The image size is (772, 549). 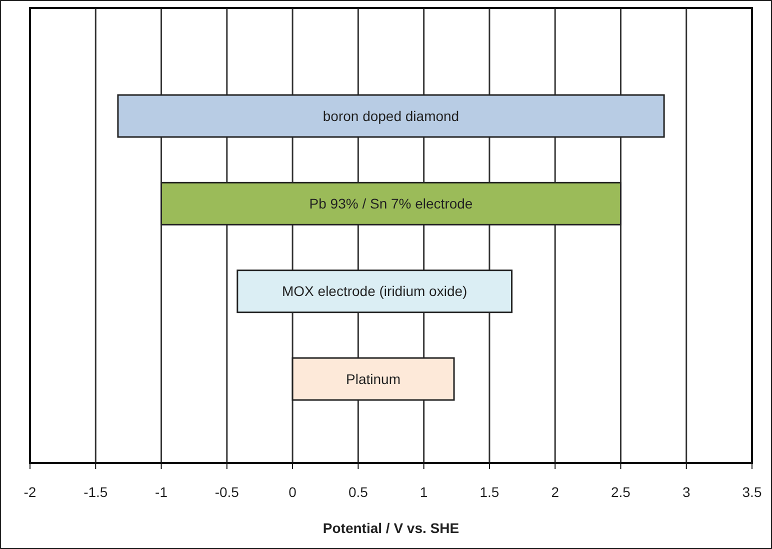 I want to click on x-tick-label: 0, so click(x=292, y=492).